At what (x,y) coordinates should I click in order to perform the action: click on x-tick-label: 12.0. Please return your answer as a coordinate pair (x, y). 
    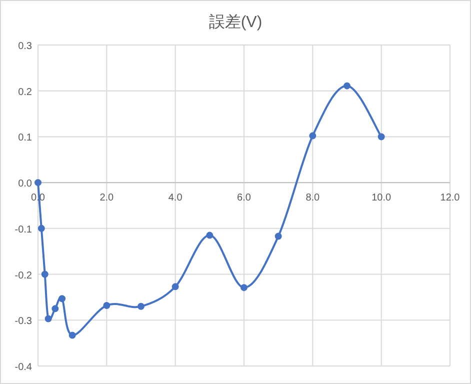
    Looking at the image, I should click on (450, 198).